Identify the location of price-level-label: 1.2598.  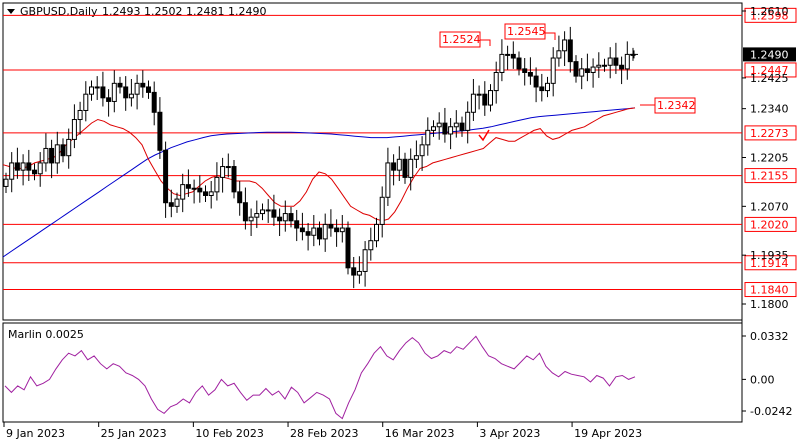
(769, 15).